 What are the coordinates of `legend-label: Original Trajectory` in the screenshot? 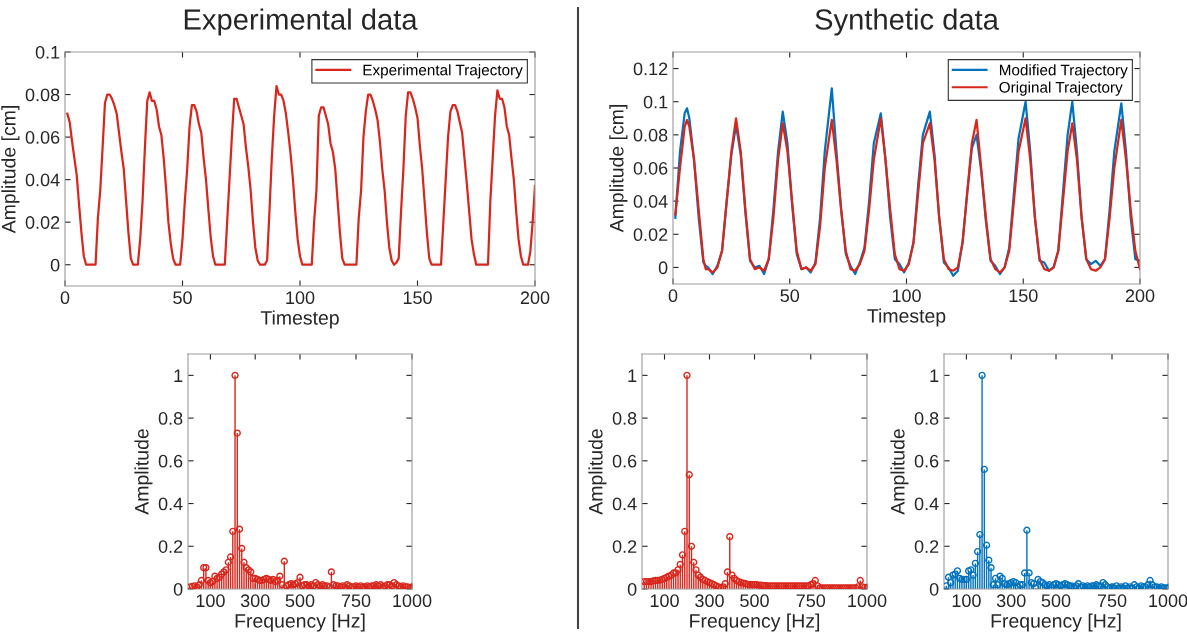 It's located at (1061, 88).